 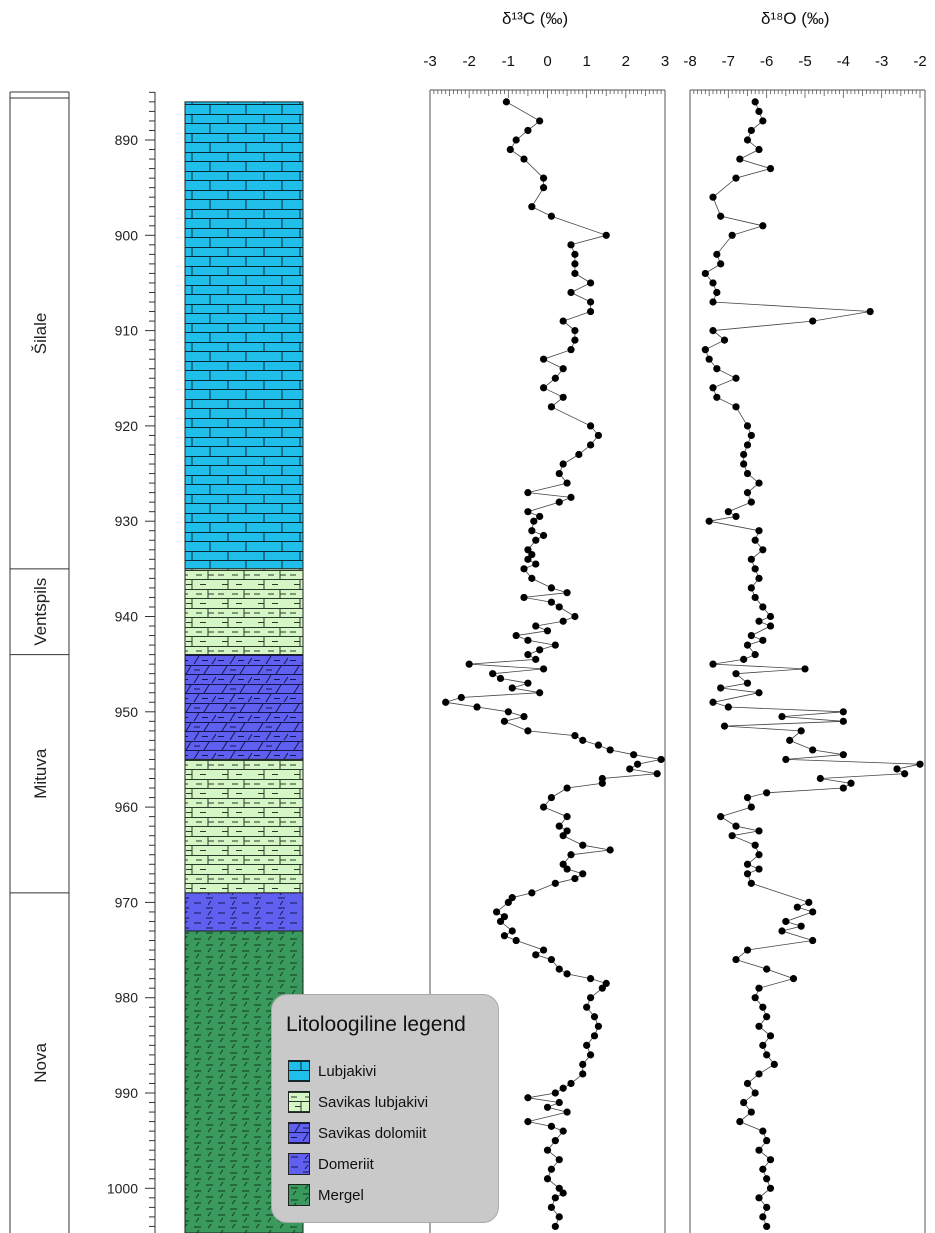 I want to click on depth-tick-label: 950, so click(x=127, y=712).